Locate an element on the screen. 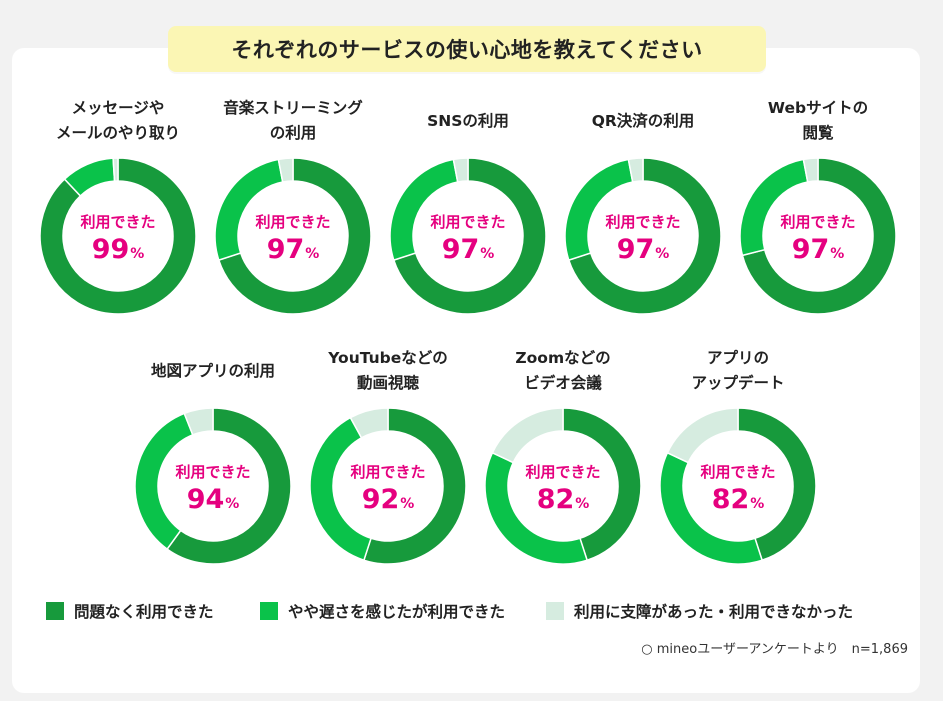 This screenshot has width=943, height=701. donut-center: 利用できた 94% is located at coordinates (213, 486).